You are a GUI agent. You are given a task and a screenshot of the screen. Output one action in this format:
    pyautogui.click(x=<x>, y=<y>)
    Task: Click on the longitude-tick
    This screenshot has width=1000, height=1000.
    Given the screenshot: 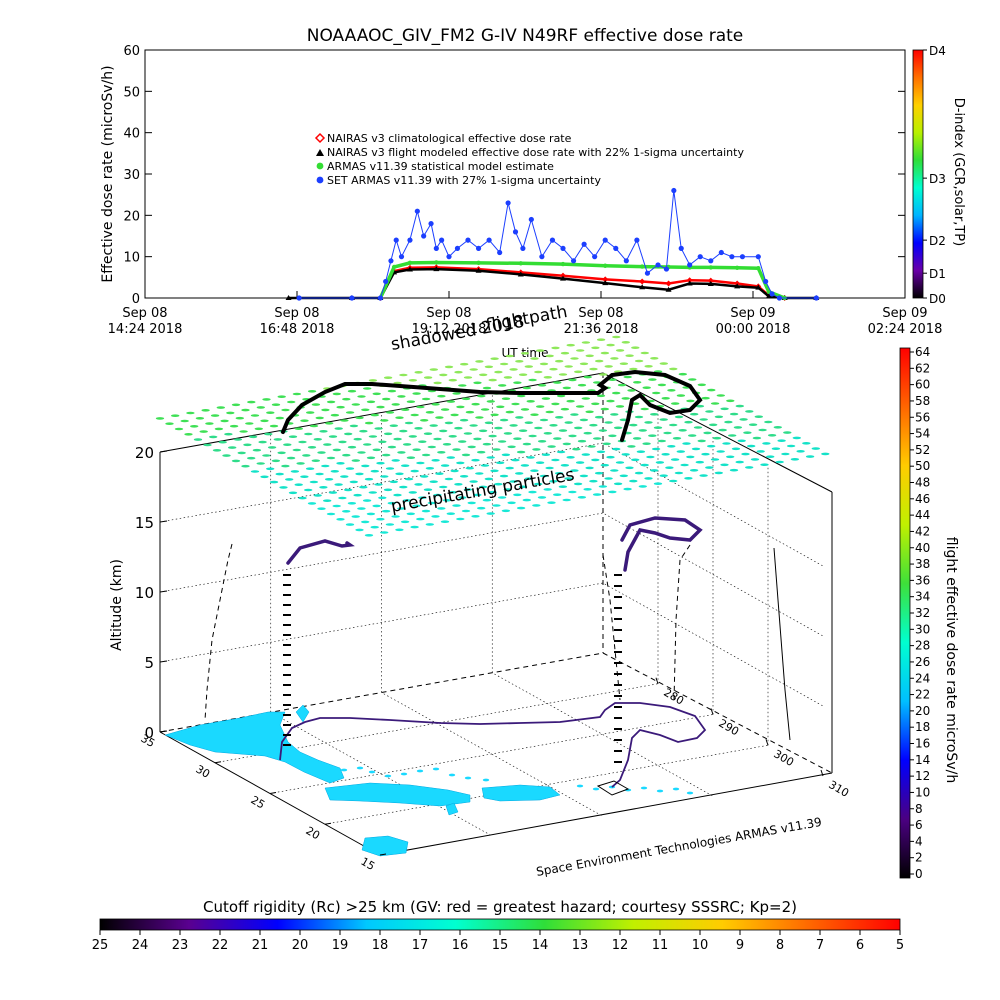 What is the action you would take?
    pyautogui.click(x=767, y=742)
    